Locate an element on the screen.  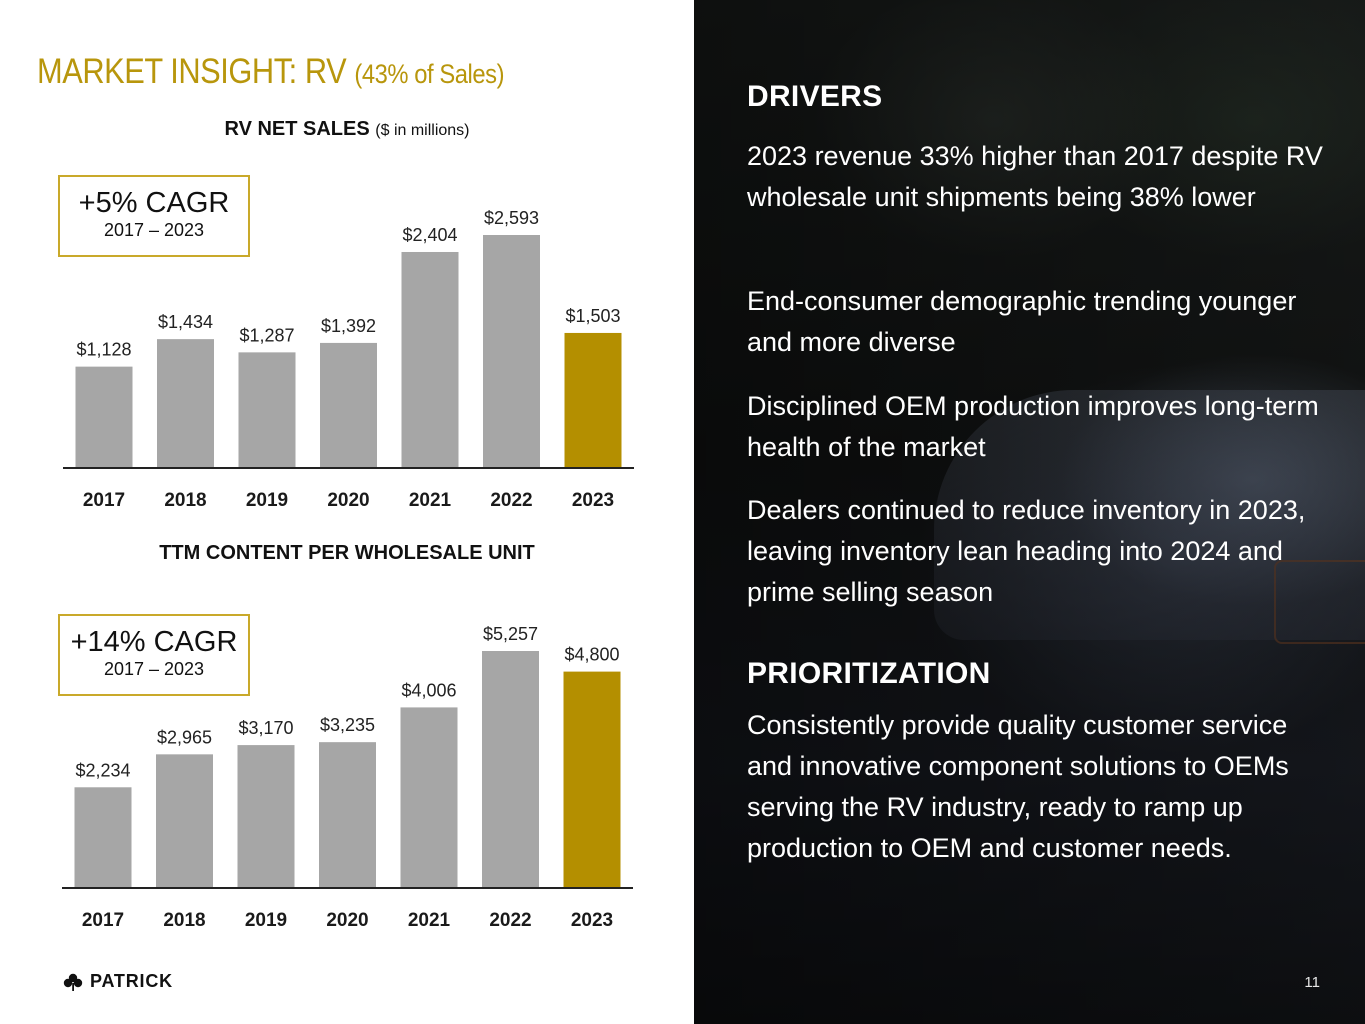
chart1-data-label-2022: $2,593 is located at coordinates (511, 218).